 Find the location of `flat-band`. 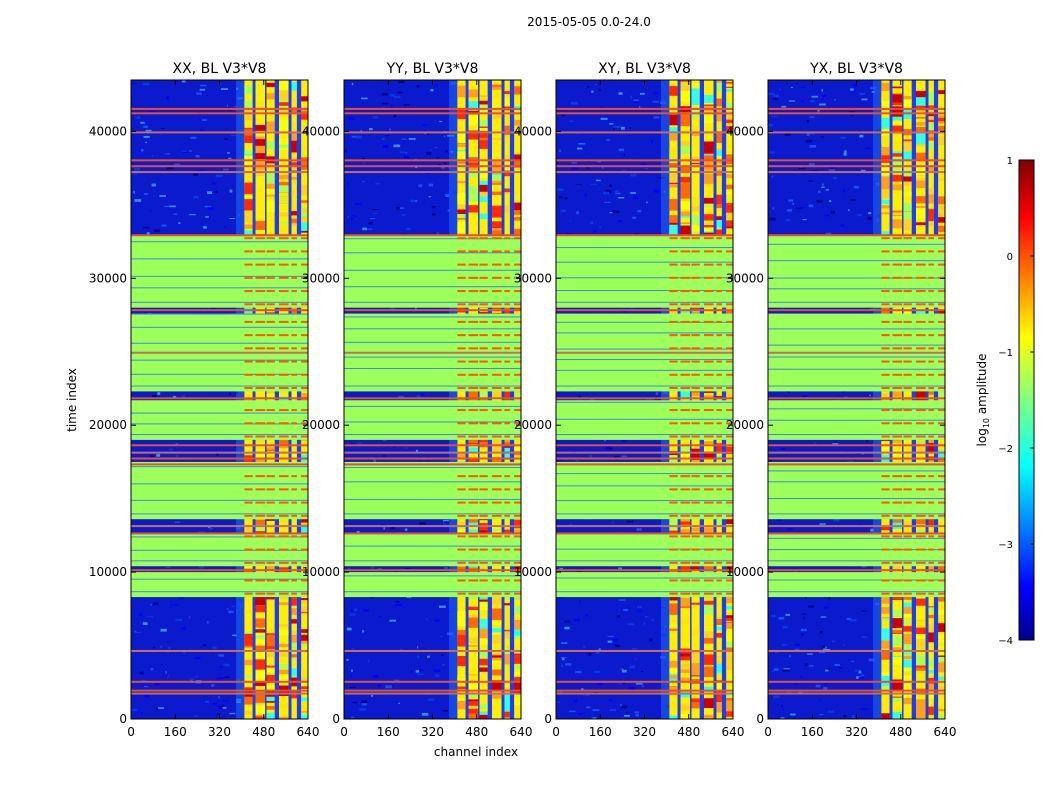

flat-band is located at coordinates (644, 585).